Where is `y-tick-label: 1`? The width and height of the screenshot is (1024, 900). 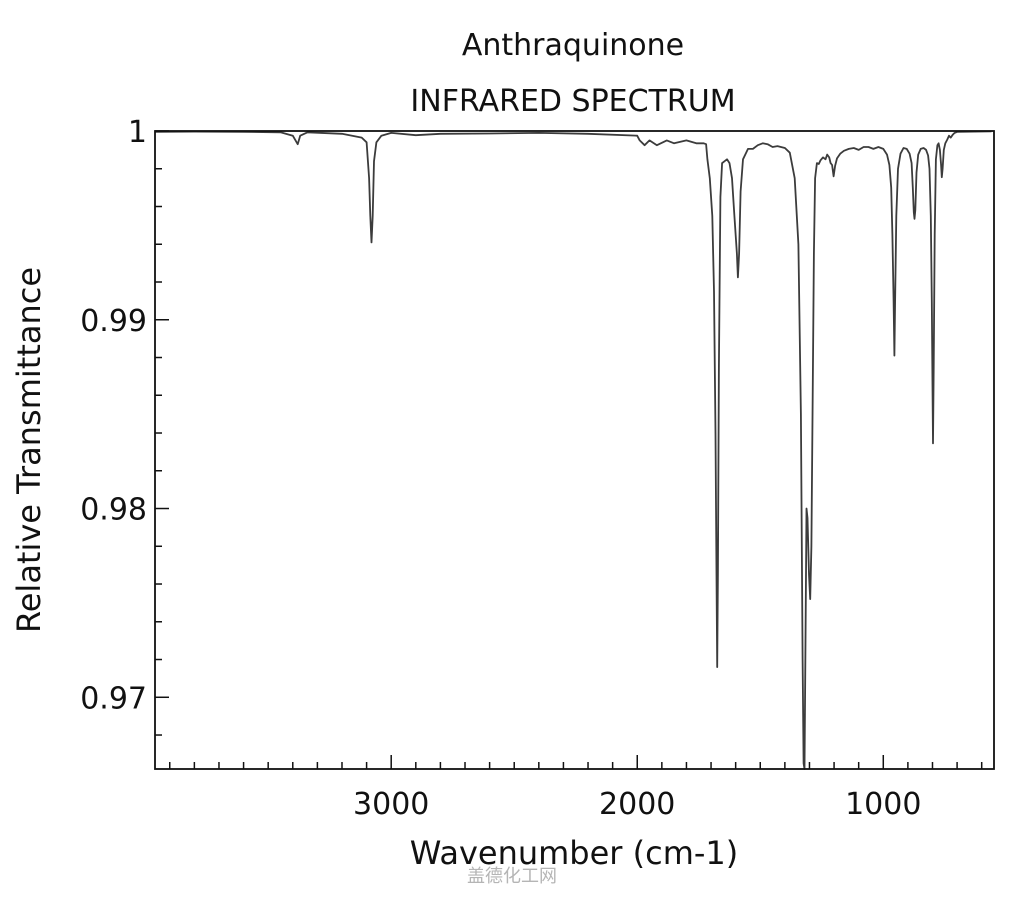 y-tick-label: 1 is located at coordinates (137, 132).